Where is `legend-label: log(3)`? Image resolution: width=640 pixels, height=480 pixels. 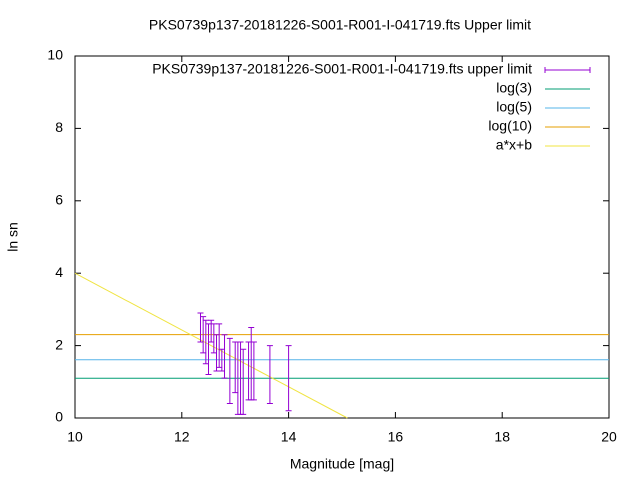
legend-label: log(3) is located at coordinates (514, 88).